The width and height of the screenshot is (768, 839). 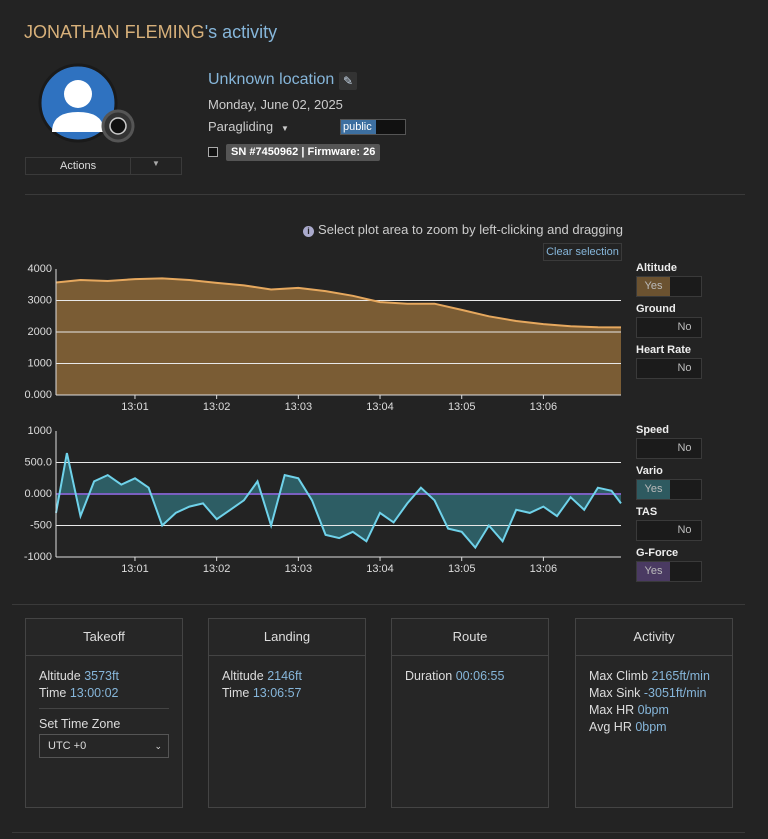 I want to click on row-label: Duration, so click(x=429, y=676).